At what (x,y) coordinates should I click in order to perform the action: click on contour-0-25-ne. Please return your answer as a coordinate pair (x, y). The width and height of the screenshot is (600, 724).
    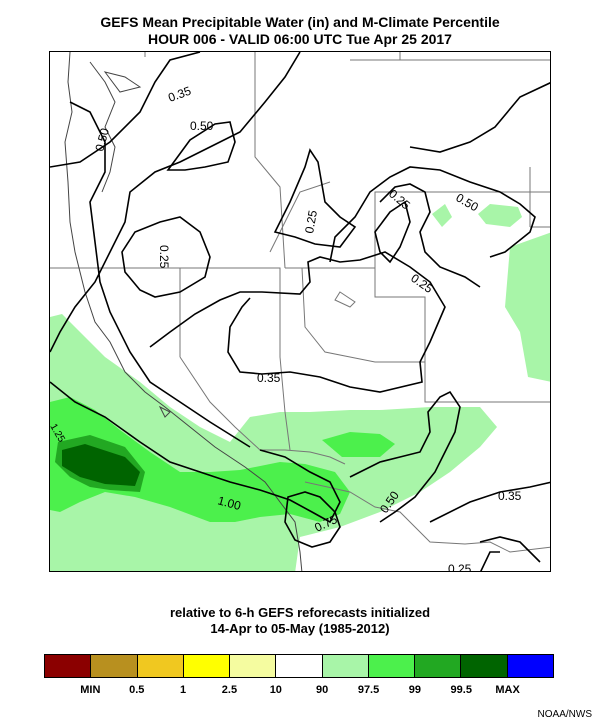
    Looking at the image, I should click on (430, 235).